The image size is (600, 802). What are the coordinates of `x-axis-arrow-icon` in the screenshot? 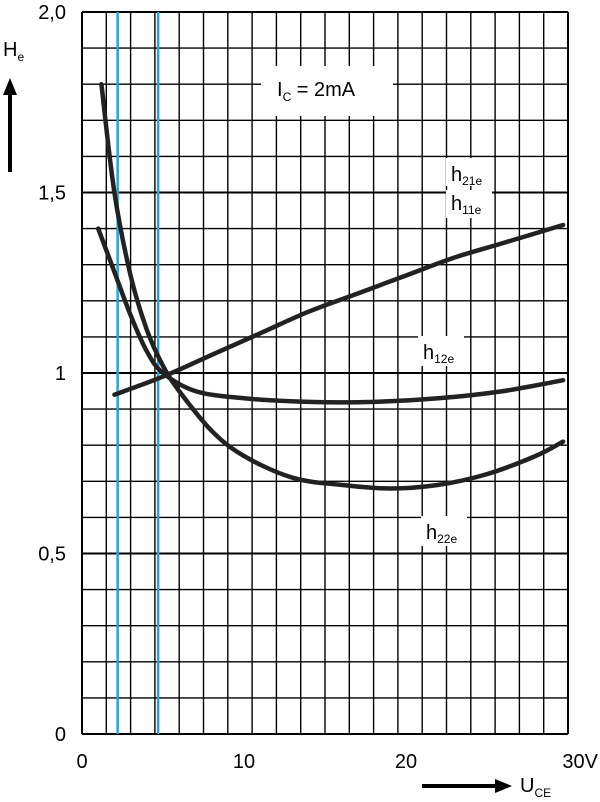 It's located at (467, 786).